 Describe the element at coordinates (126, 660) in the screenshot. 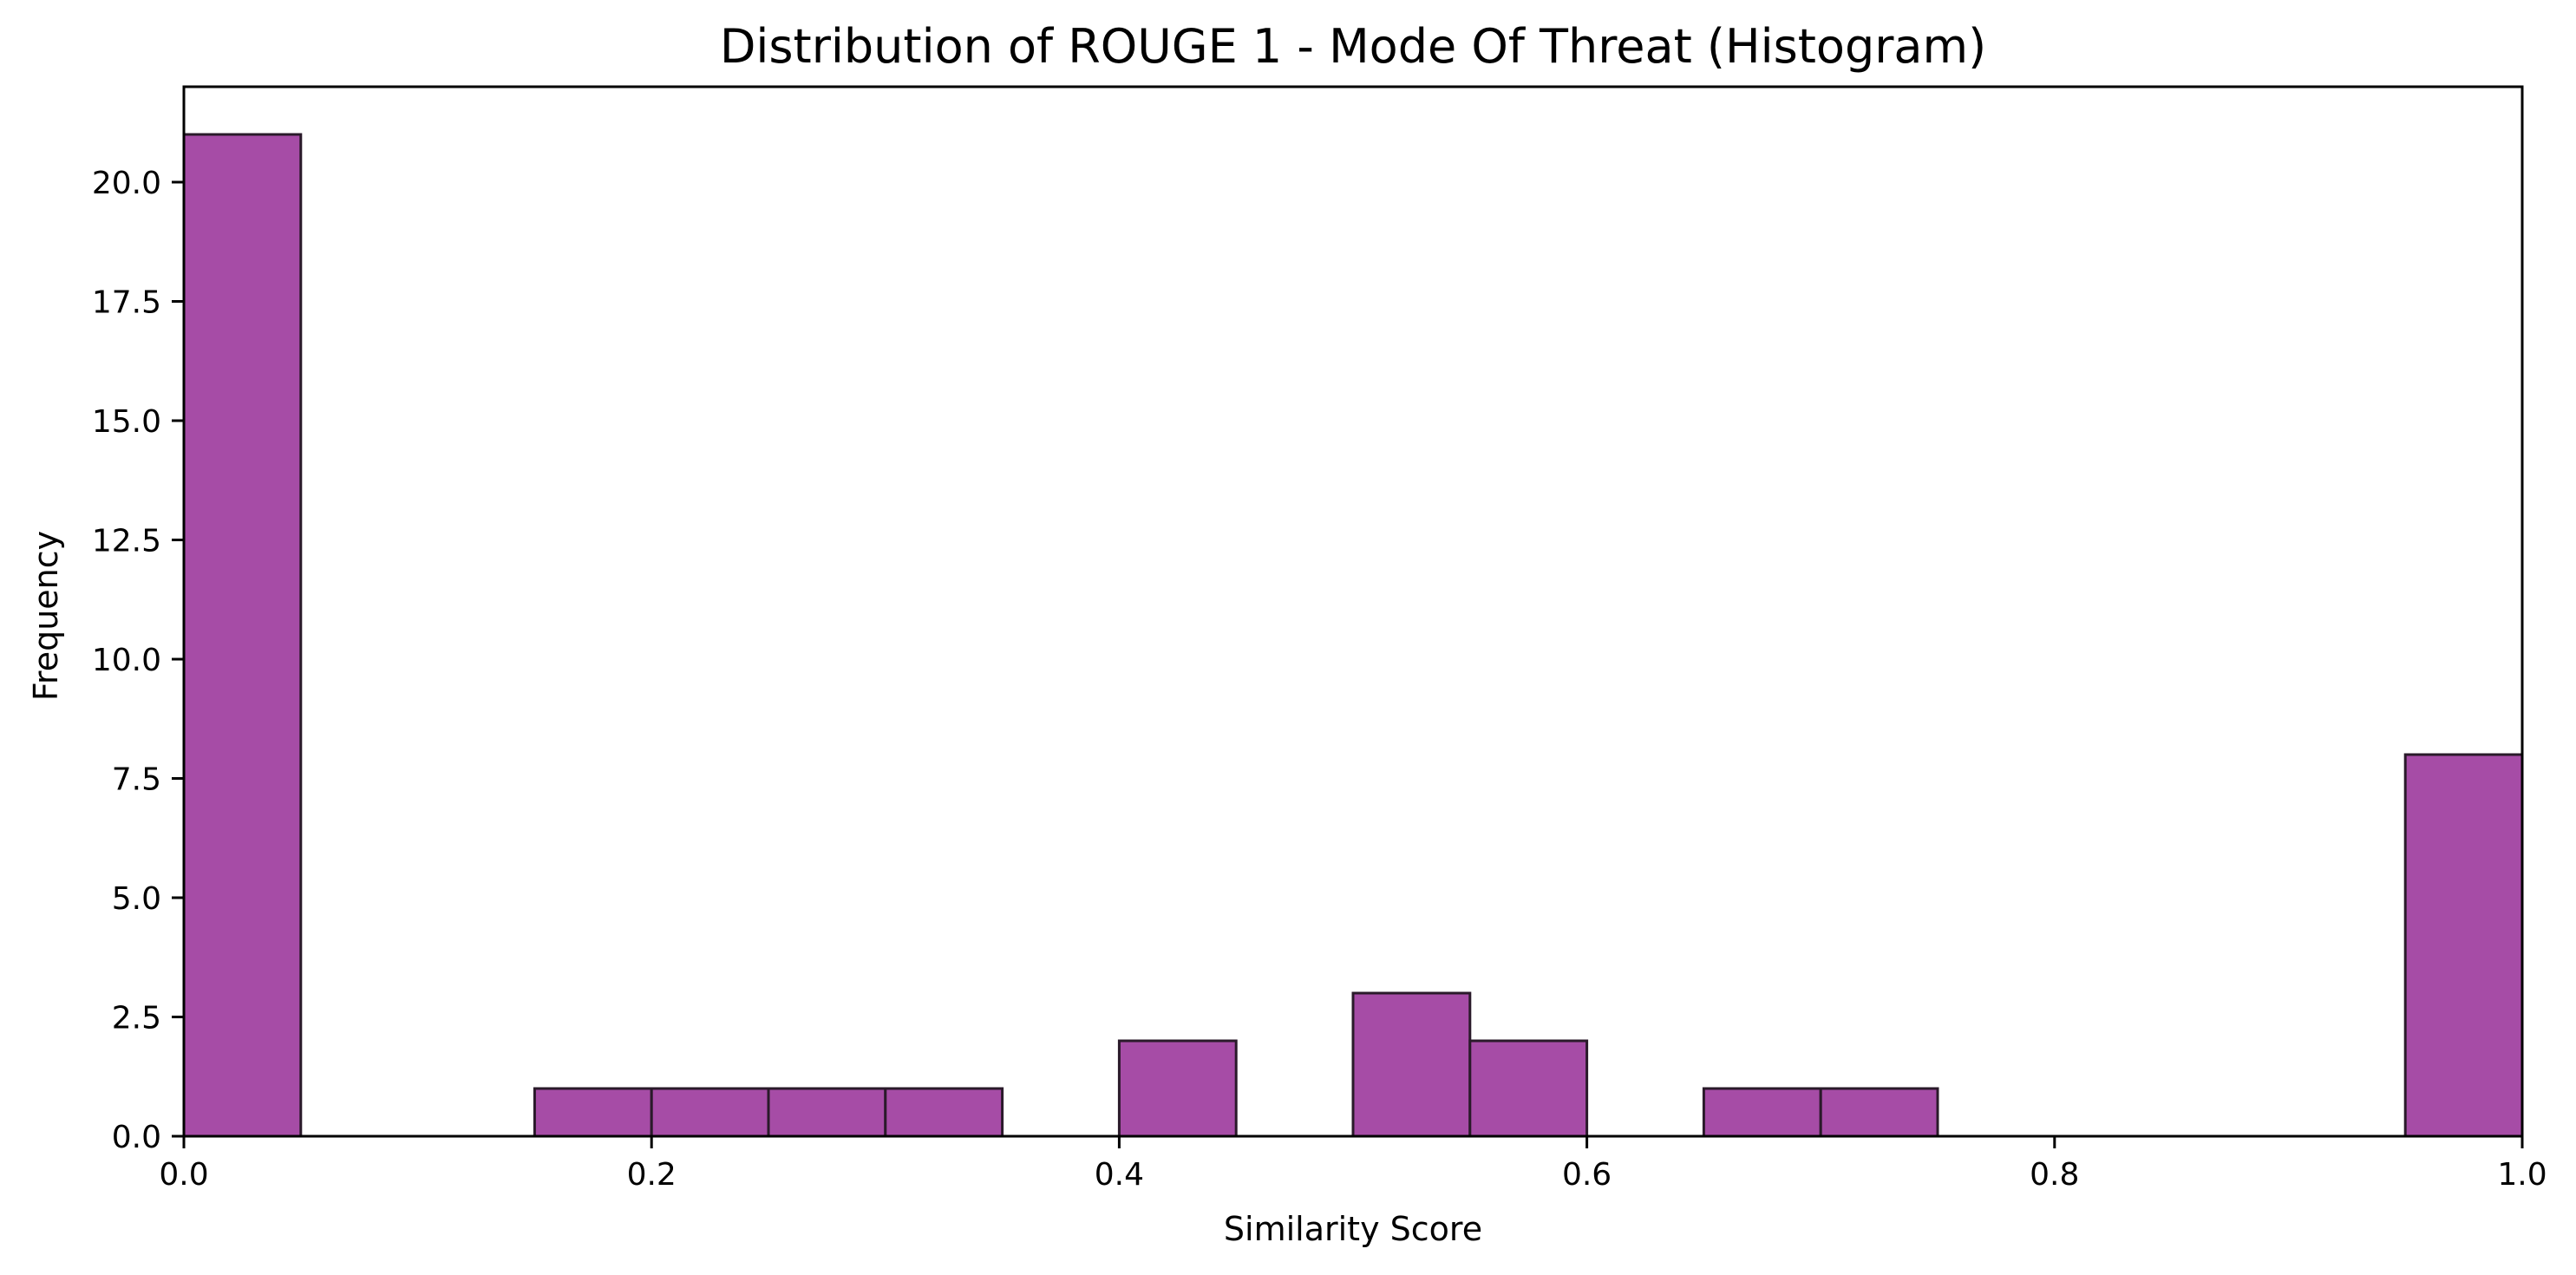

I see `y-tick-label: 10.0` at that location.